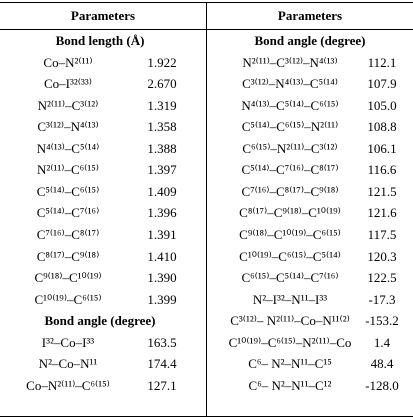 The height and width of the screenshot is (418, 413). I want to click on parameter: N⁴⁽¹³⁾–C⁵⁽¹⁴⁾, so click(68, 148).